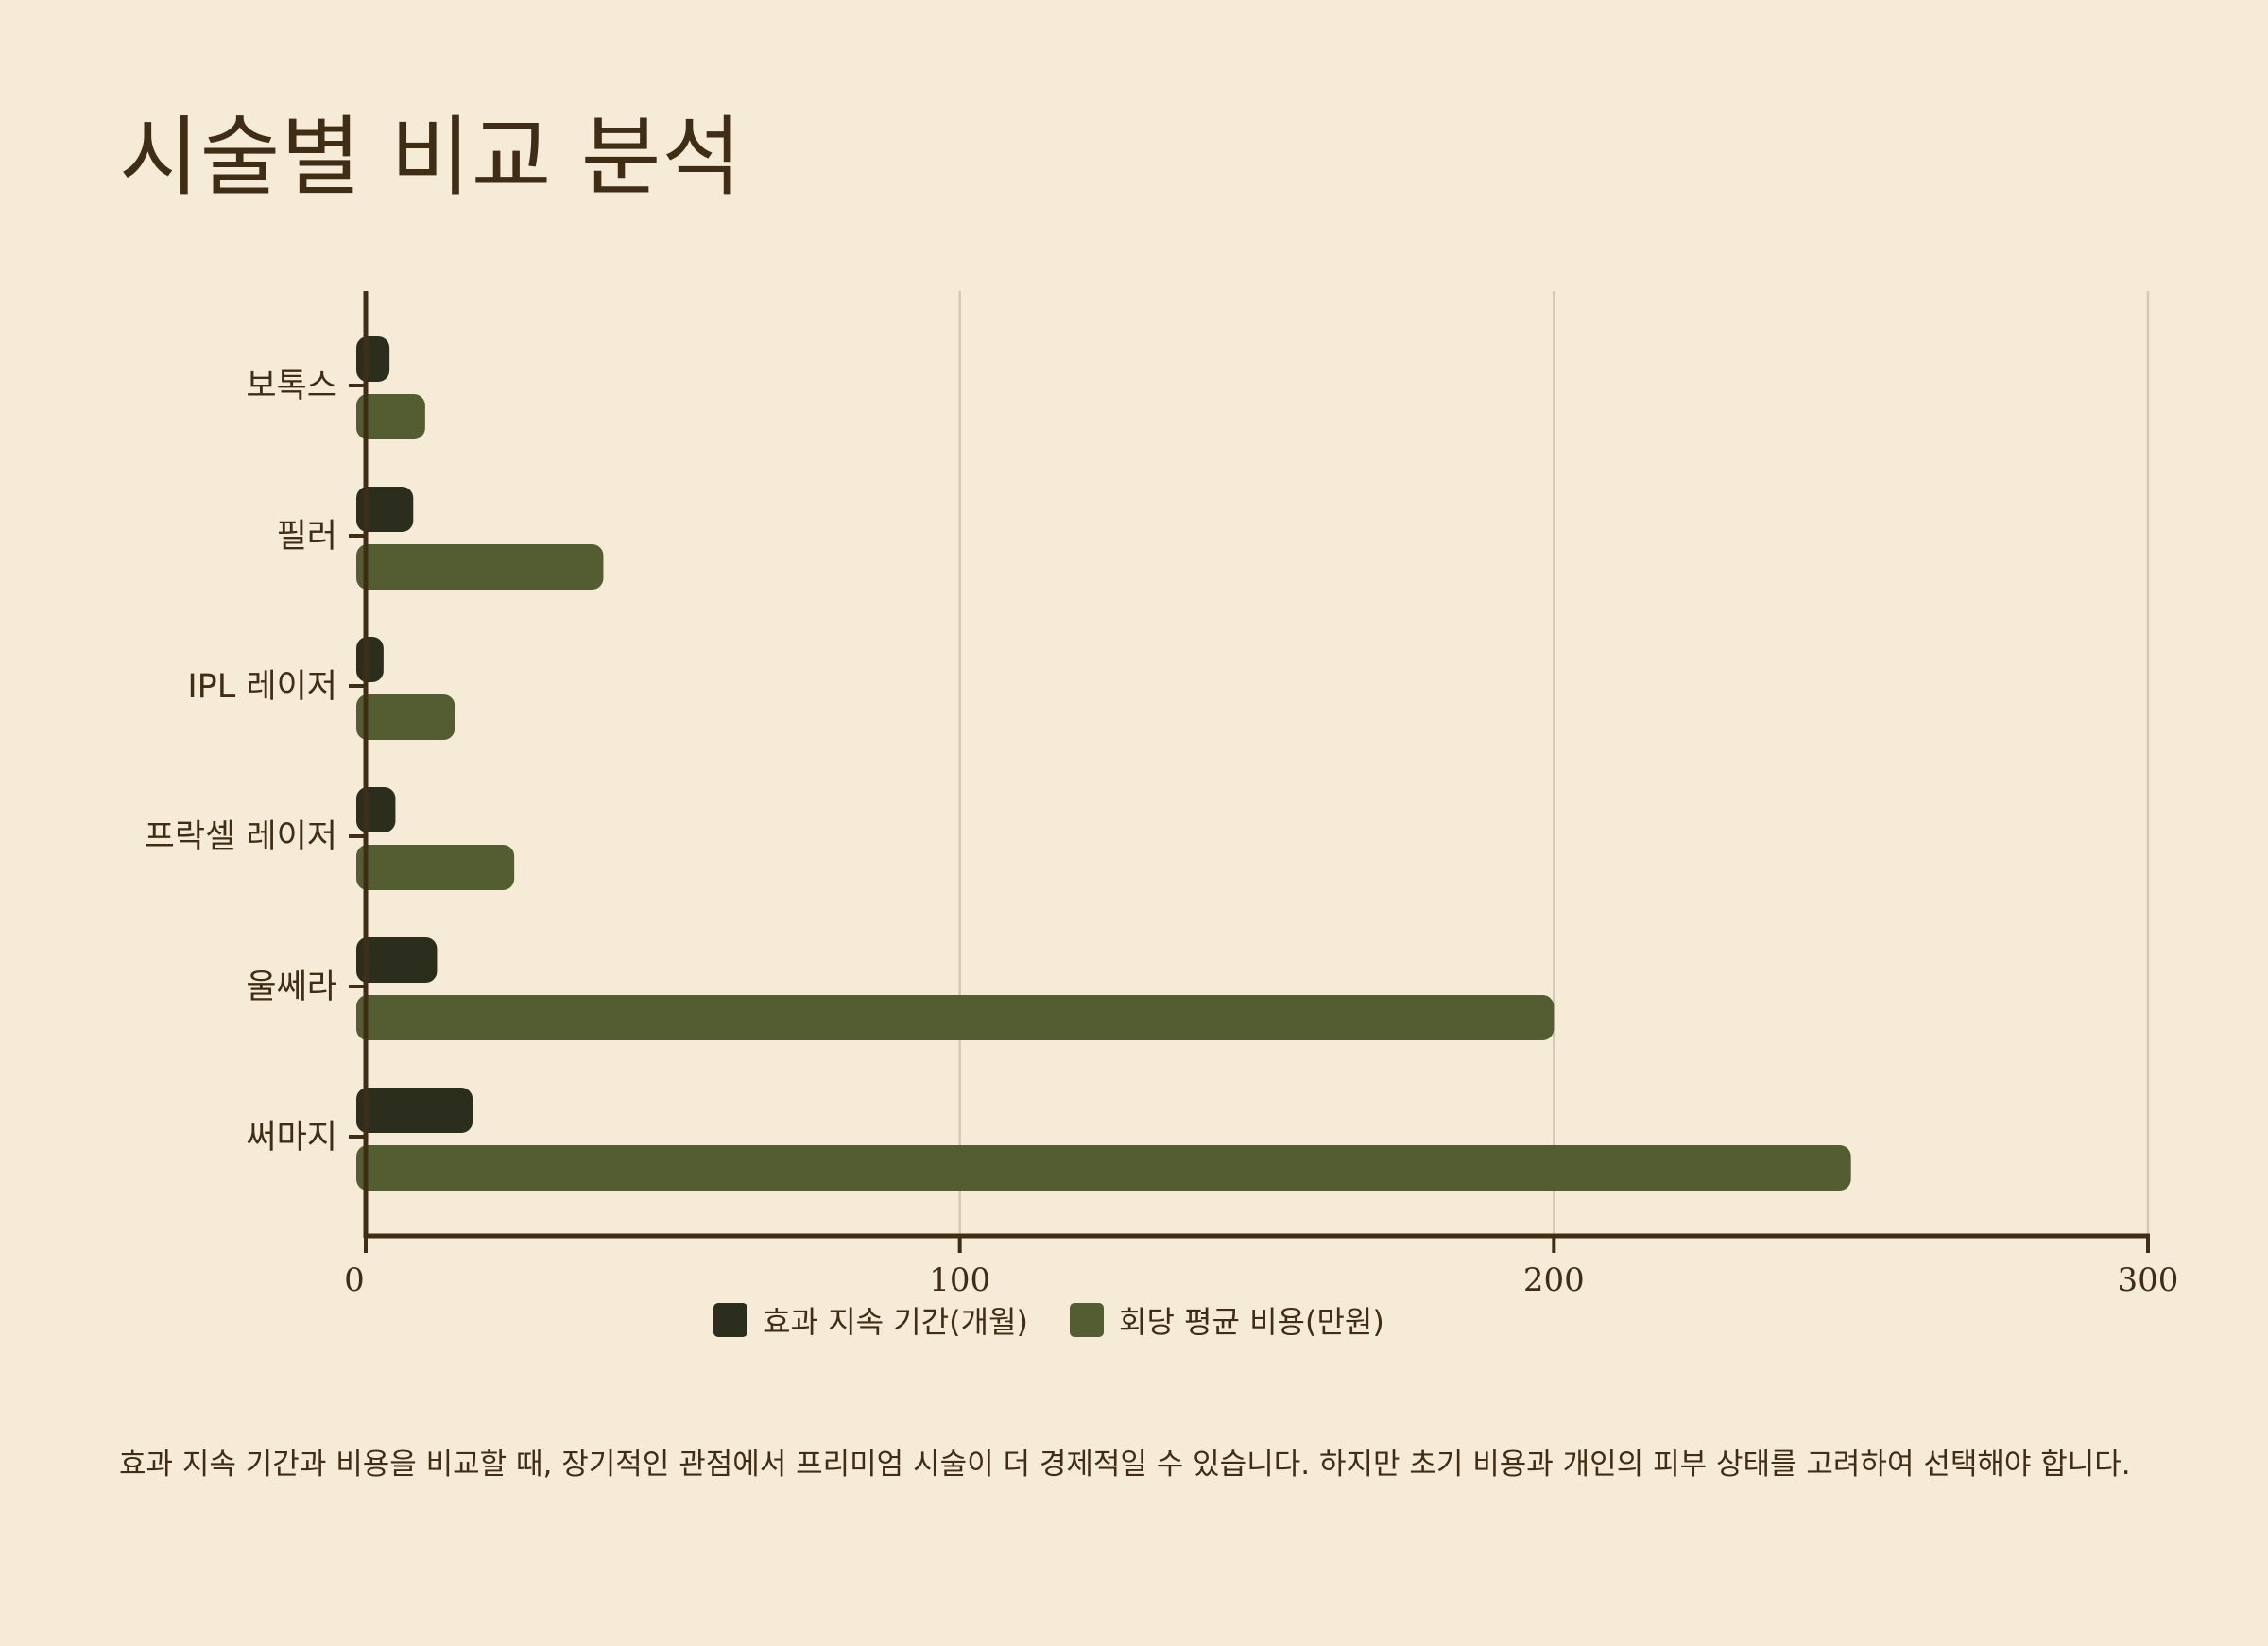 The width and height of the screenshot is (2268, 1646). What do you see at coordinates (307, 537) in the screenshot?
I see `category-label: 필러` at bounding box center [307, 537].